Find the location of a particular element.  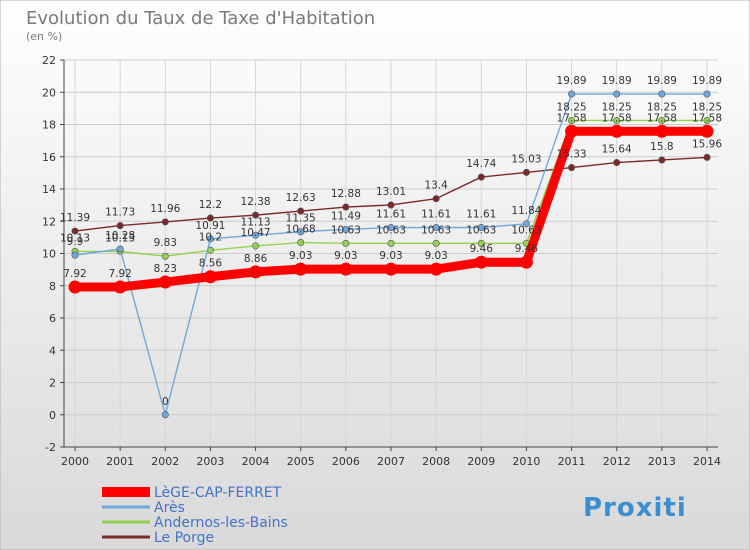

data-label: 9.9 is located at coordinates (75, 242).